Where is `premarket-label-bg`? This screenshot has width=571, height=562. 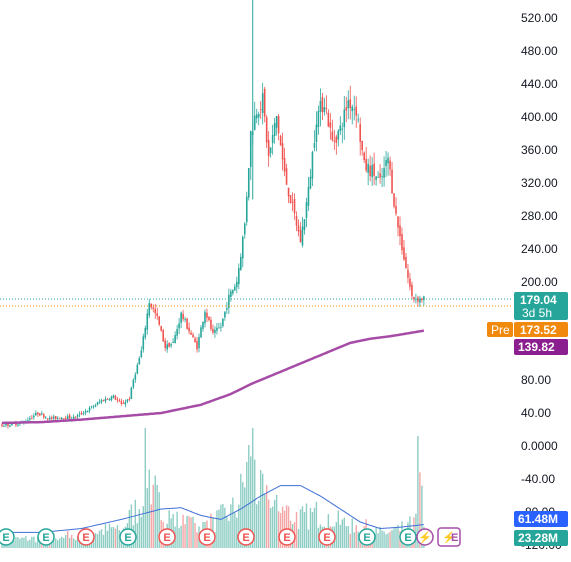 premarket-label-bg is located at coordinates (500, 329).